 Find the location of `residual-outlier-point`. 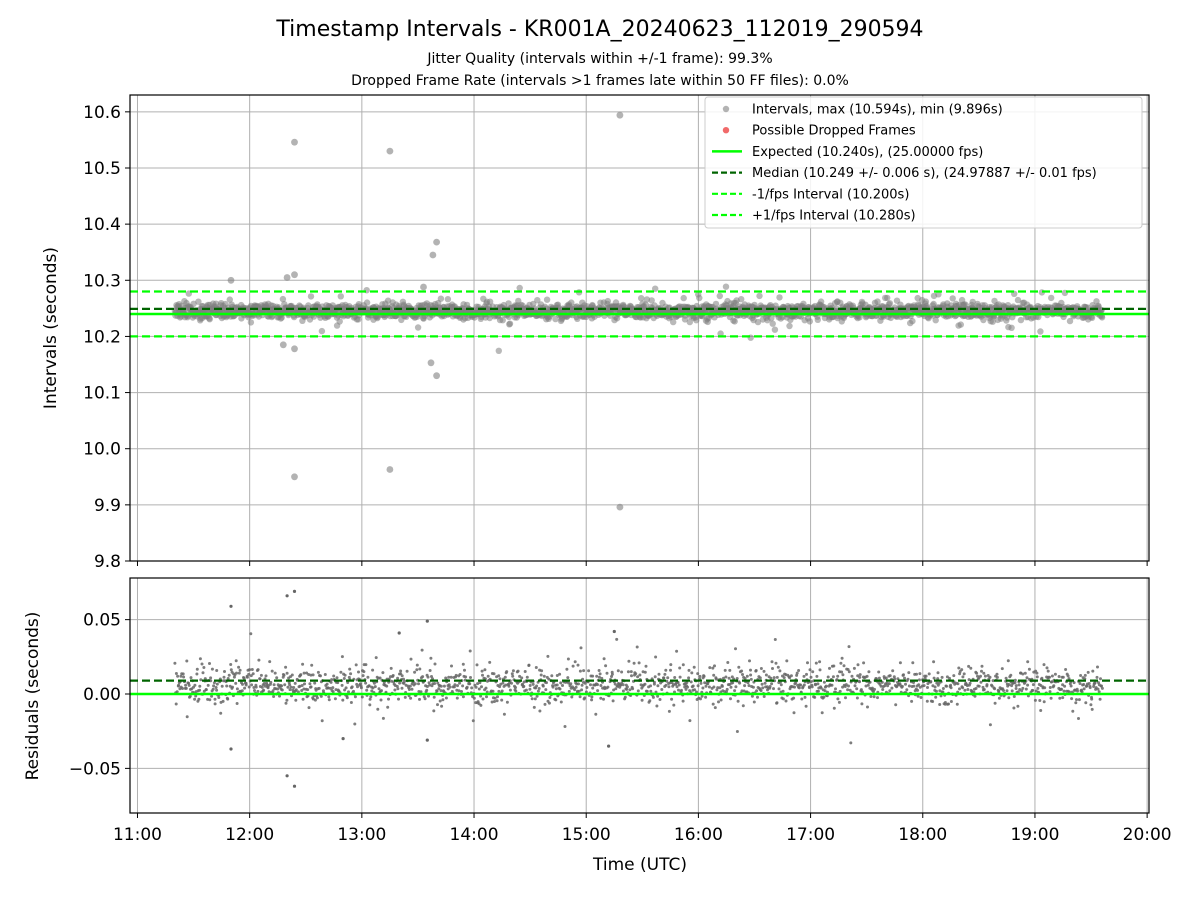

residual-outlier-point is located at coordinates (427, 621).